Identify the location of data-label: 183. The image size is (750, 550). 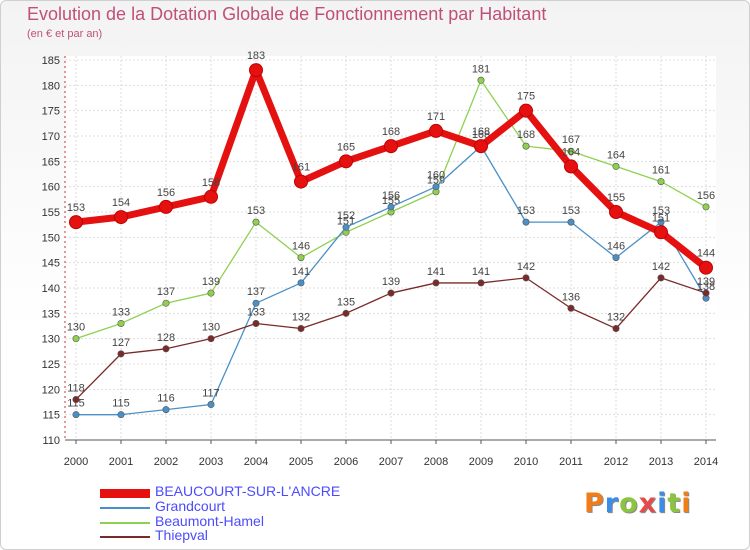
(256, 56).